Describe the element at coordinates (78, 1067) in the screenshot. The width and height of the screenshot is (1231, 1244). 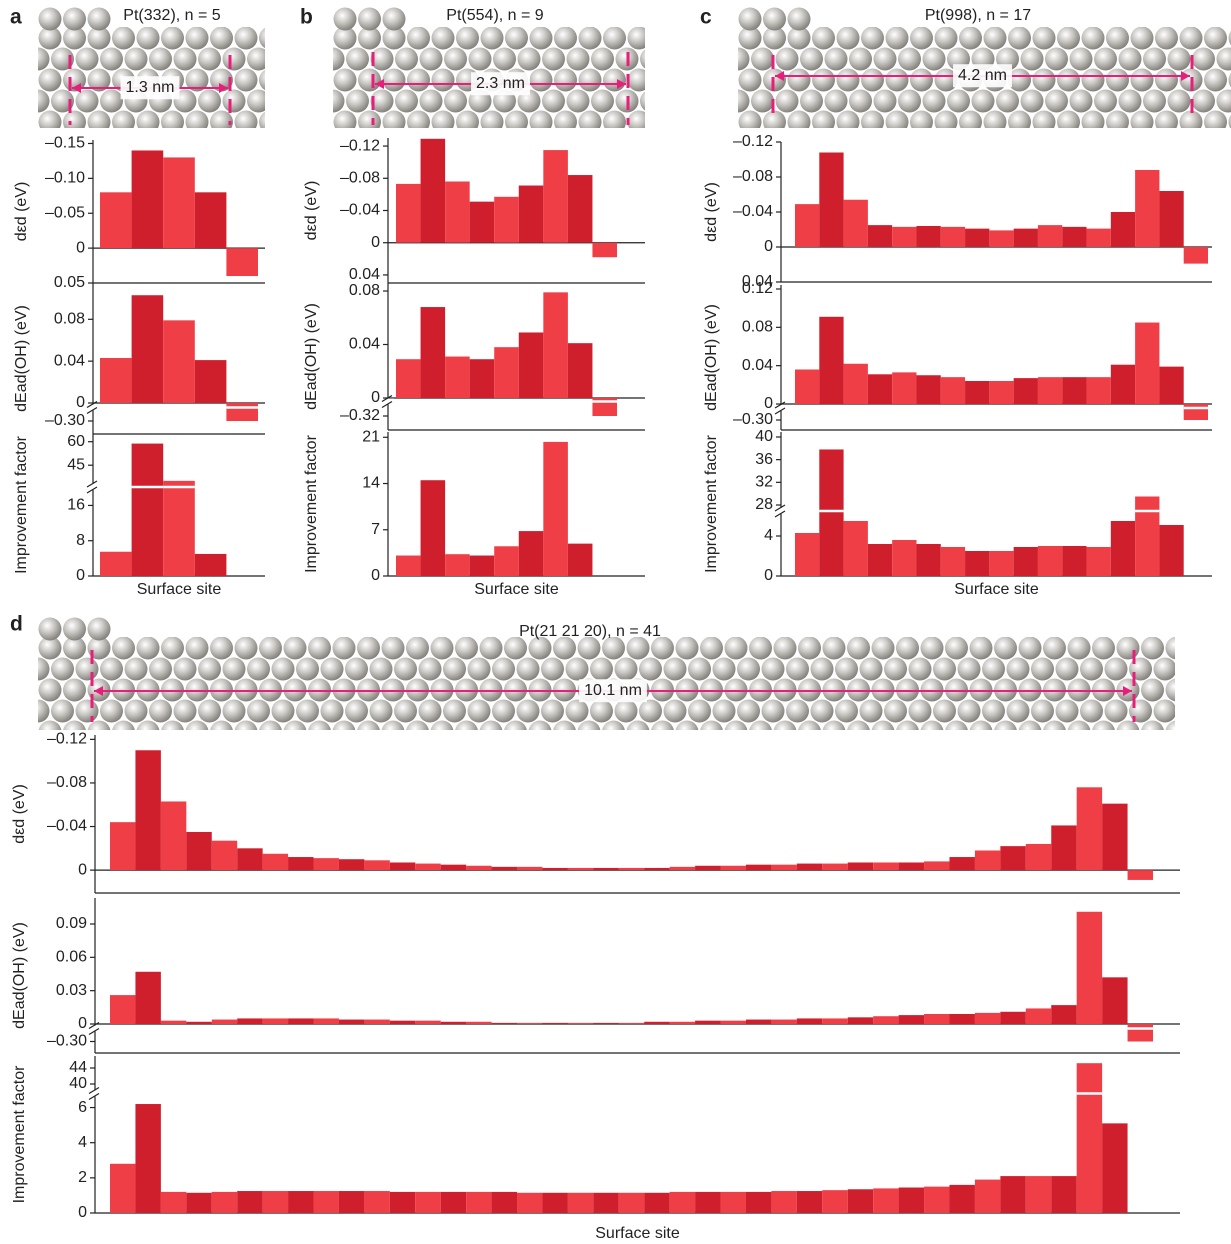
I see `y-tick-label: 44` at that location.